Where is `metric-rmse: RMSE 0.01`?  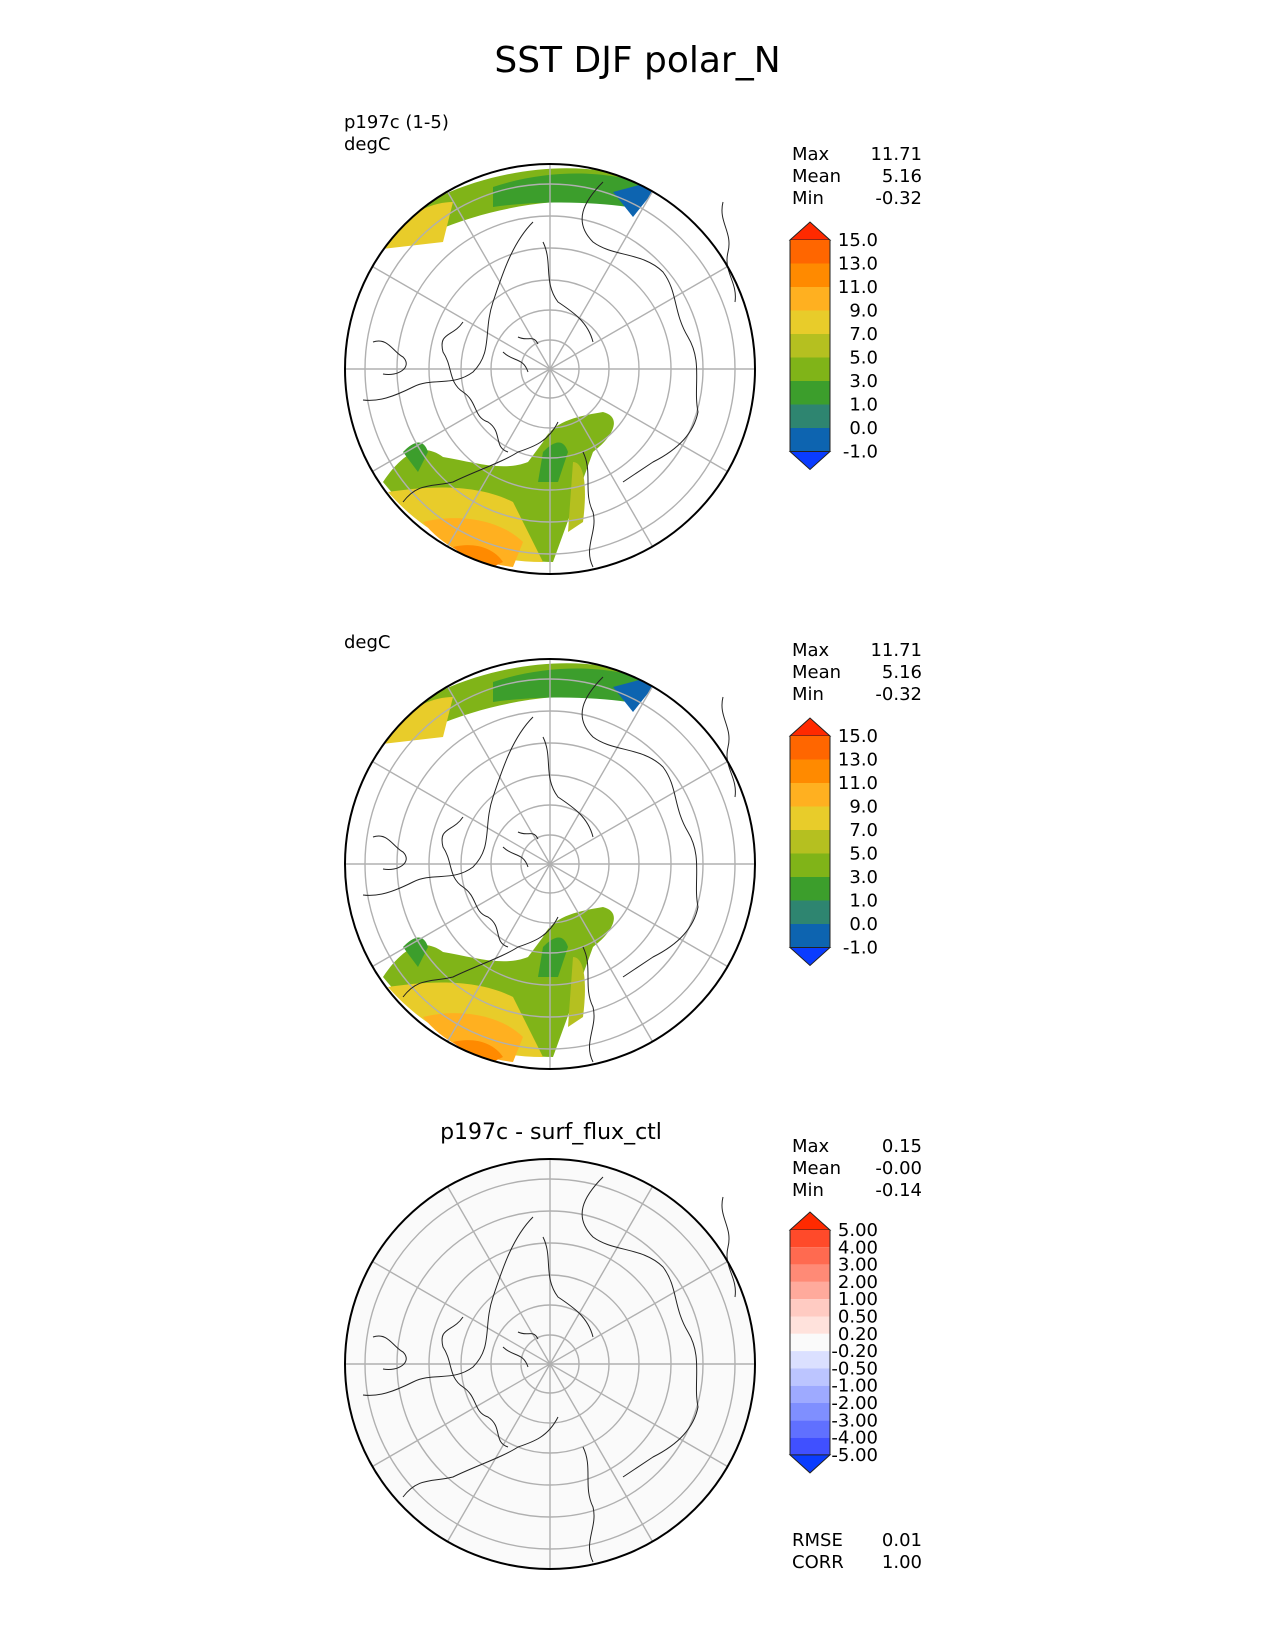 metric-rmse: RMSE 0.01 is located at coordinates (857, 1540).